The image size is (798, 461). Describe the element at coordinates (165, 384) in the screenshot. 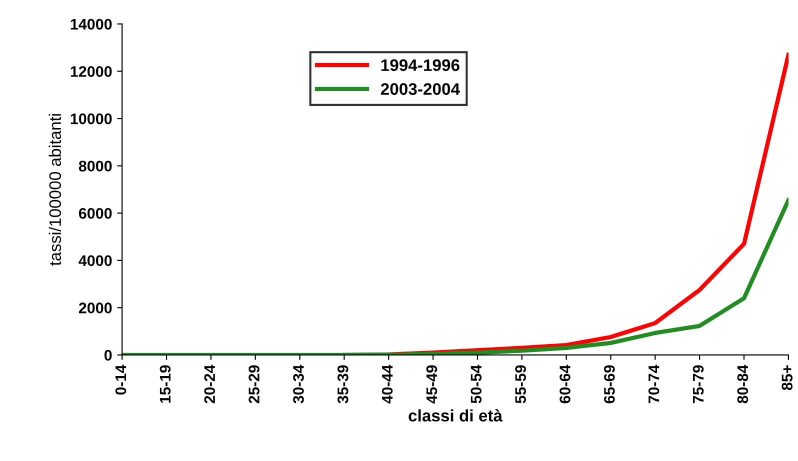

I see `x-tick-label: 15-19` at that location.